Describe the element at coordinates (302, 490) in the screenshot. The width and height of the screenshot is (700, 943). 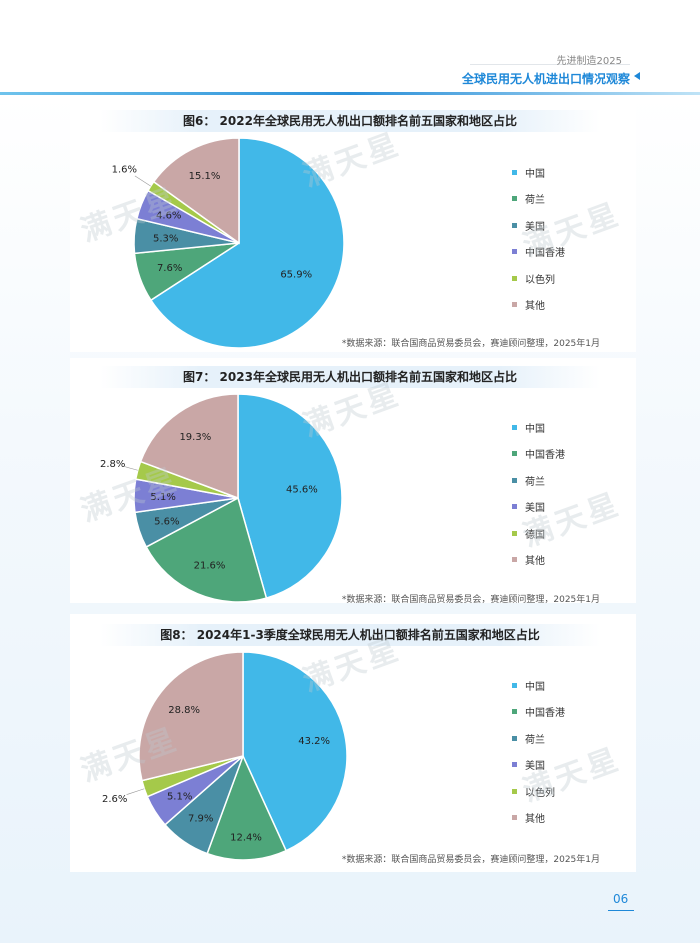
I see `data-label: 45.6%` at that location.